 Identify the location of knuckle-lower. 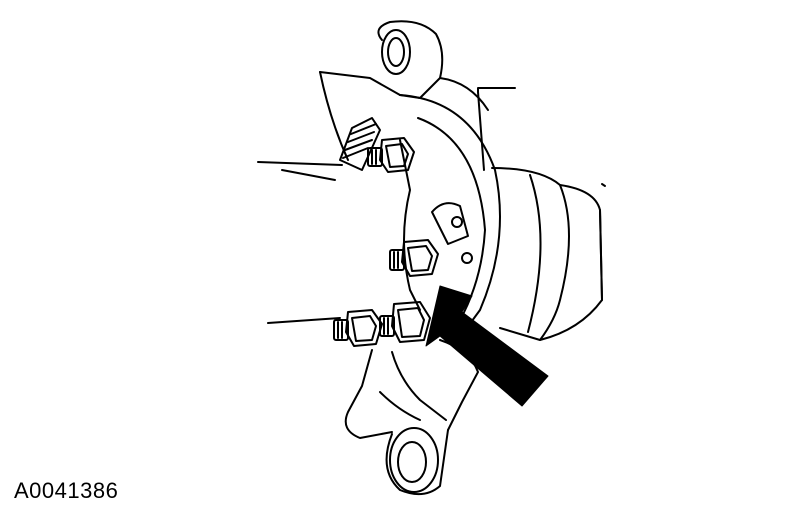
(411, 417).